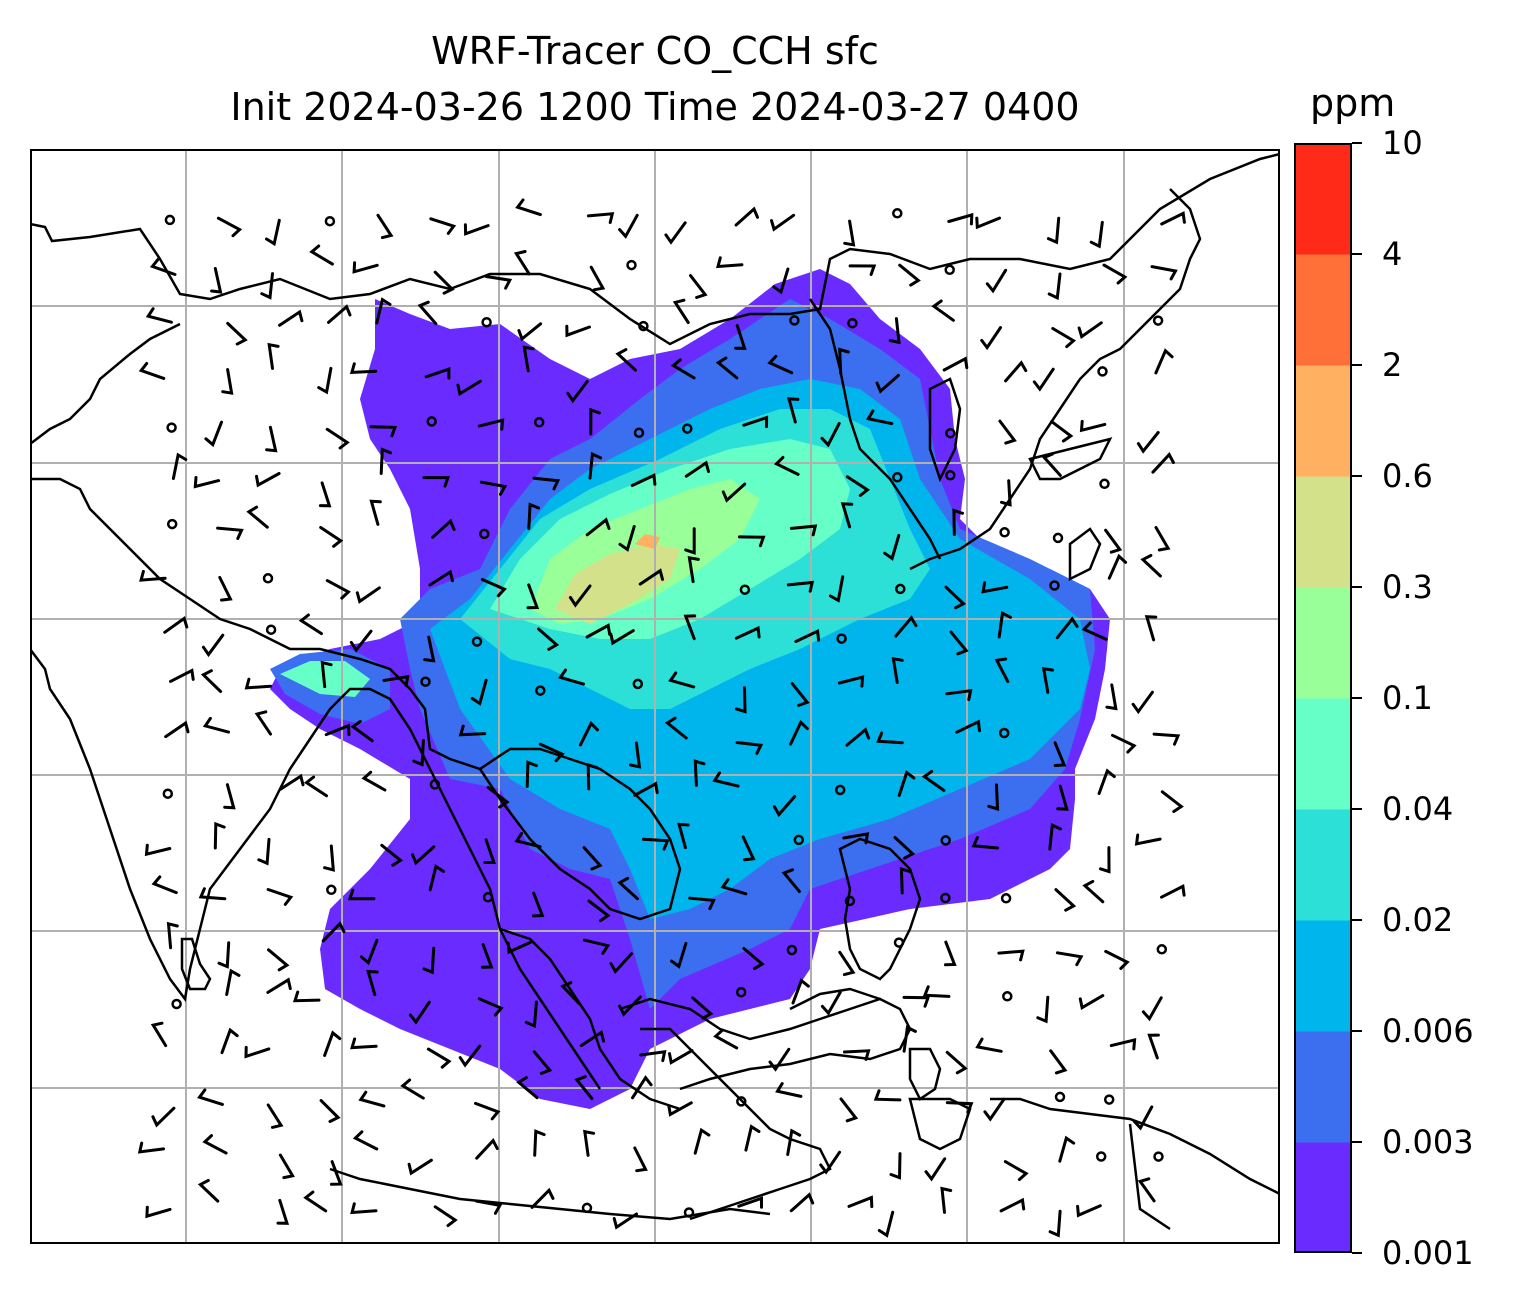  I want to click on colorbar-tick-label: 0.001, so click(1428, 1253).